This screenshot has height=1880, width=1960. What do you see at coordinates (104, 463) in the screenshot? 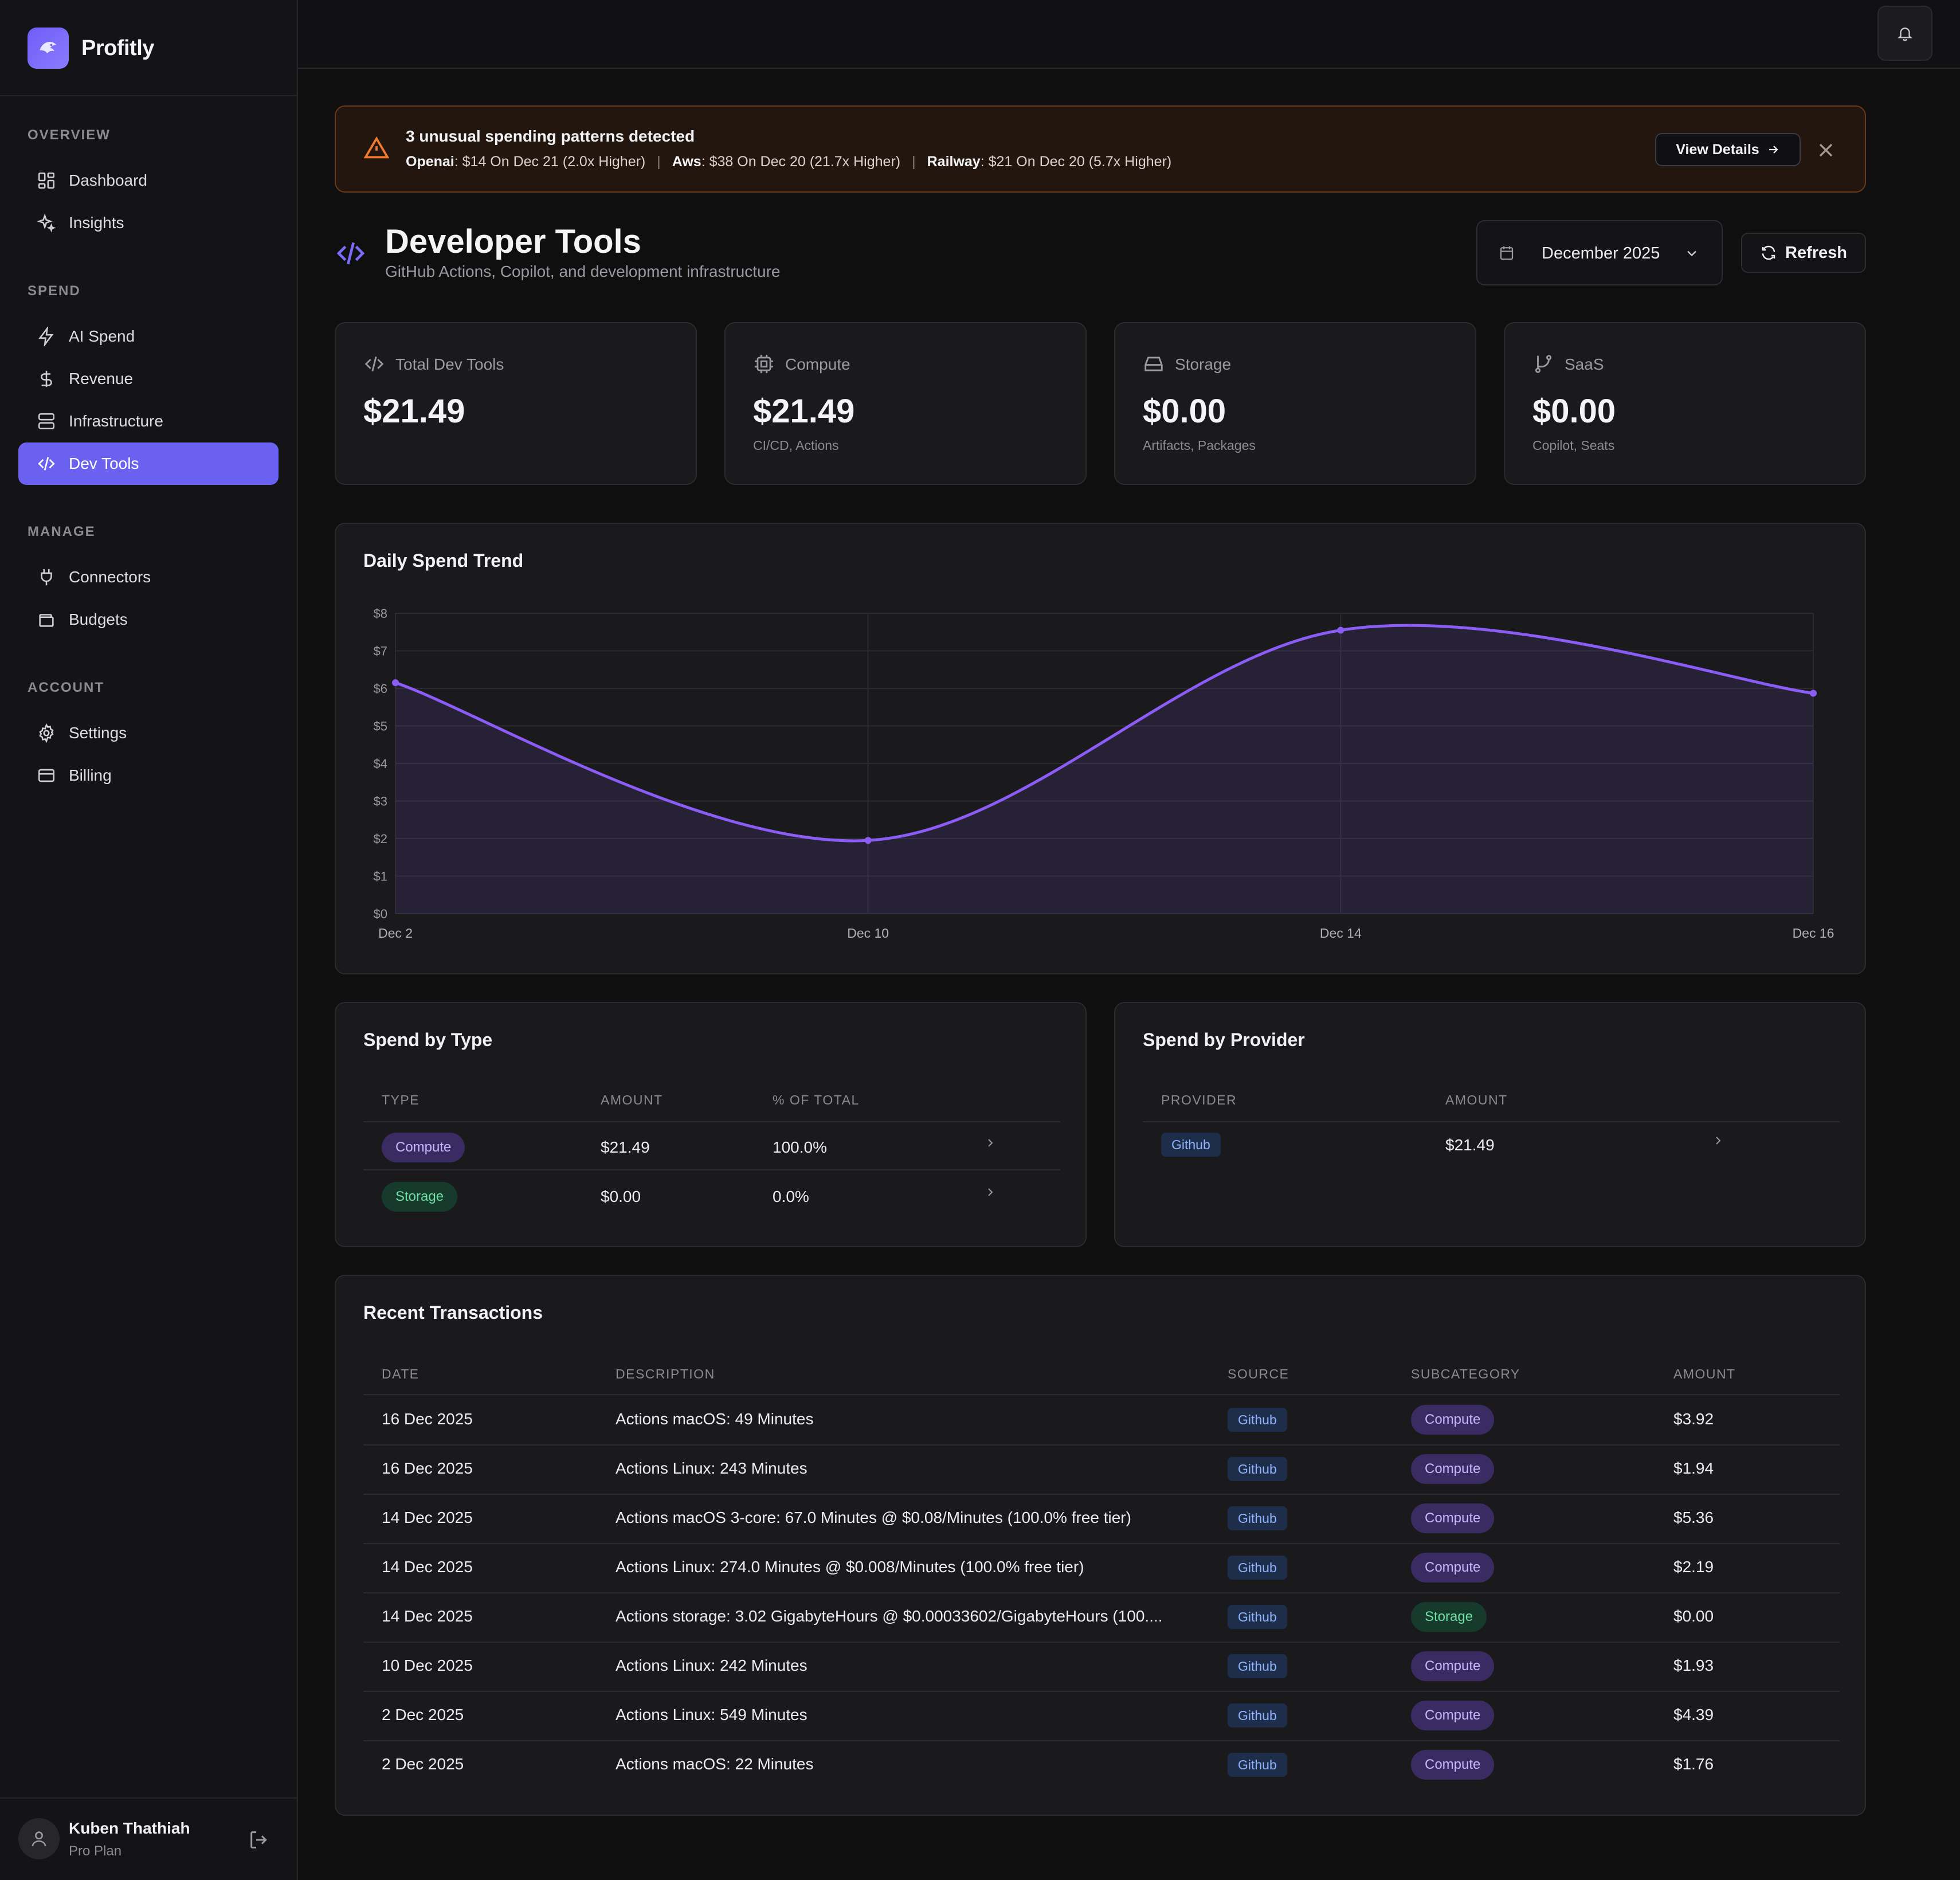
I see `sidebar-item-label: Dev Tools` at bounding box center [104, 463].